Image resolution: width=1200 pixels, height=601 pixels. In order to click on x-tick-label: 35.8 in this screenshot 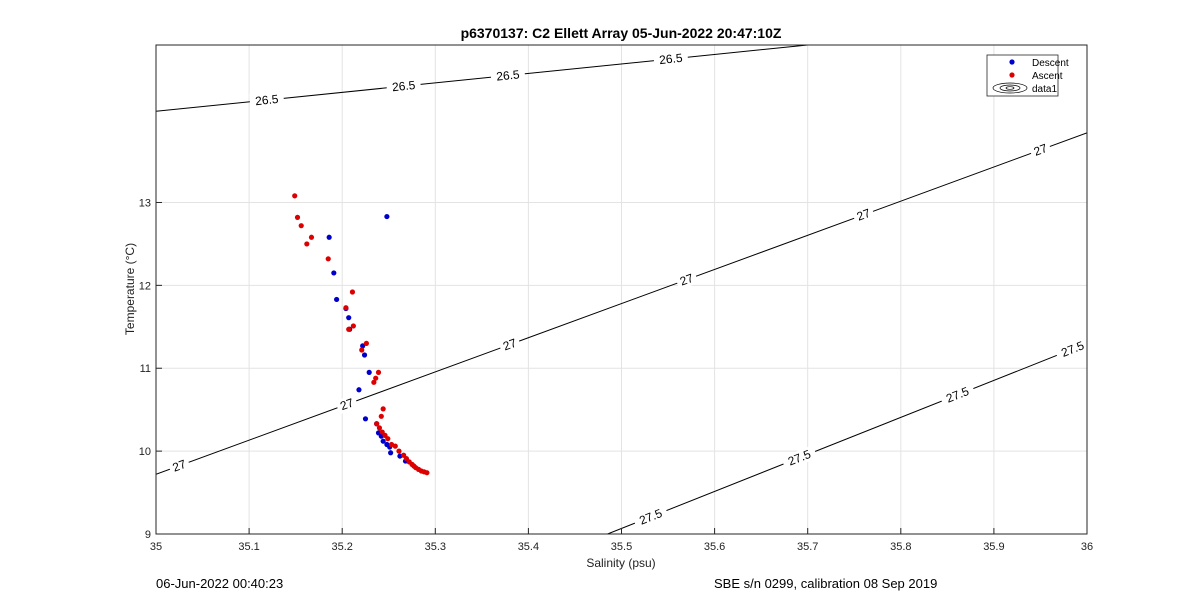, I will do `click(900, 547)`.